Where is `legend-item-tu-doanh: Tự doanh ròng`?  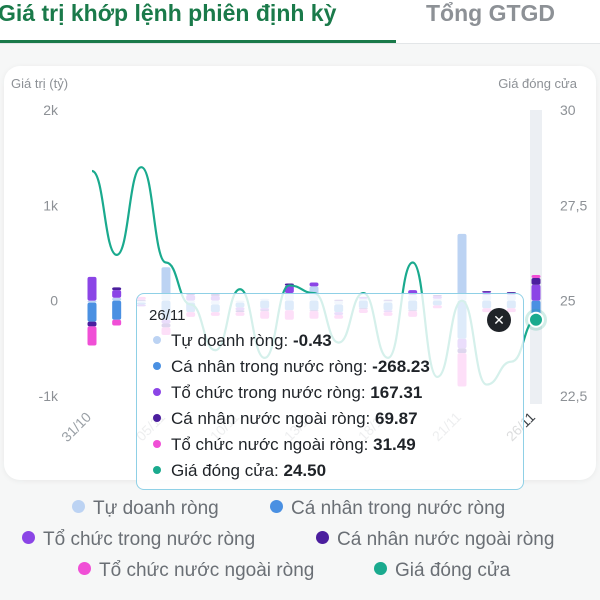
legend-item-tu-doanh: Tự doanh ròng is located at coordinates (145, 509).